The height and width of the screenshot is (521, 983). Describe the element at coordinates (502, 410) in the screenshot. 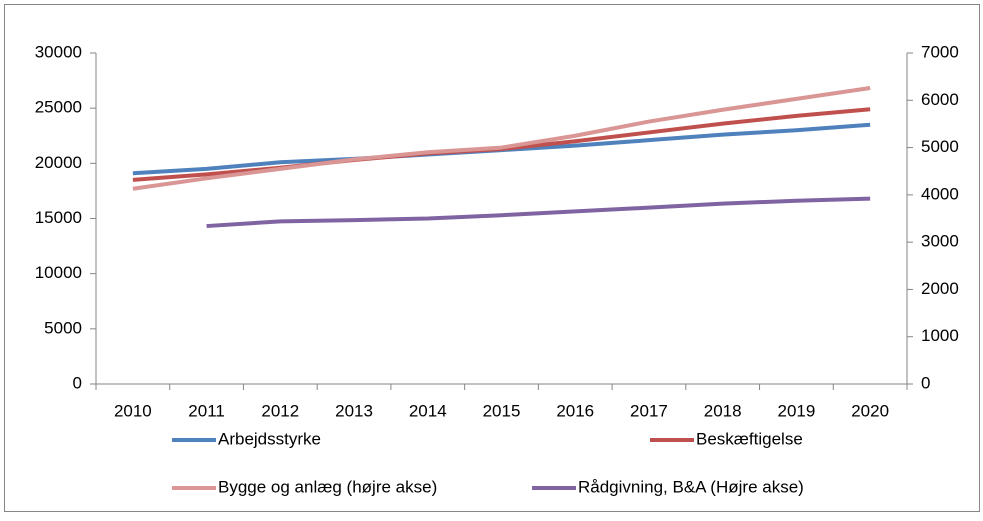

I see `x-tick-label: 2015` at that location.